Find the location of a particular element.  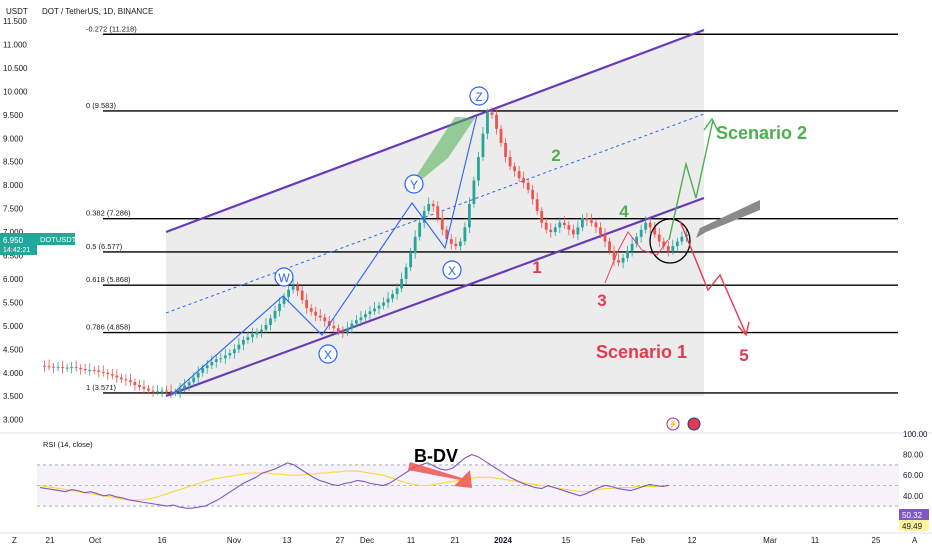

price-tick-label: 11.500 is located at coordinates (15, 21).